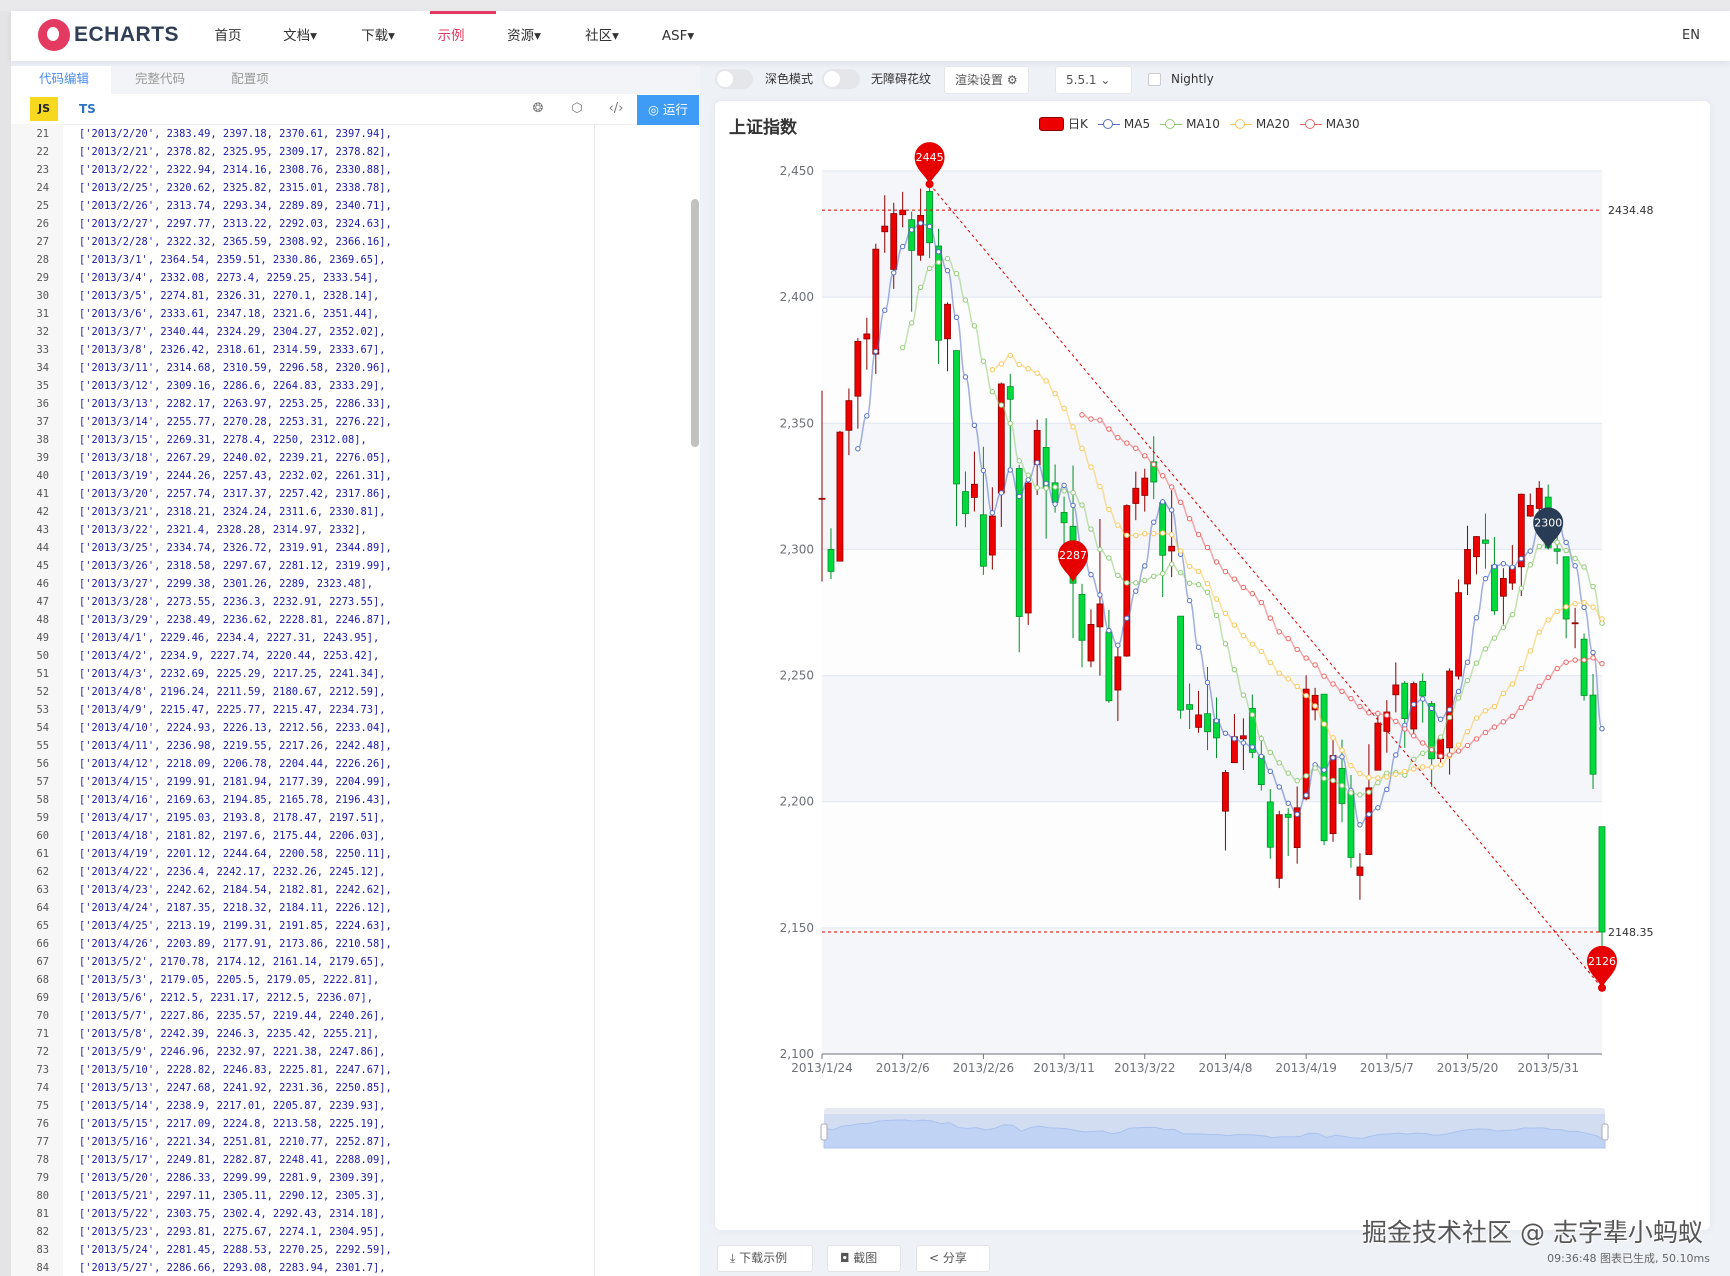 This screenshot has height=1276, width=1730. What do you see at coordinates (668, 110) in the screenshot?
I see `run-button: ◎ 运行` at bounding box center [668, 110].